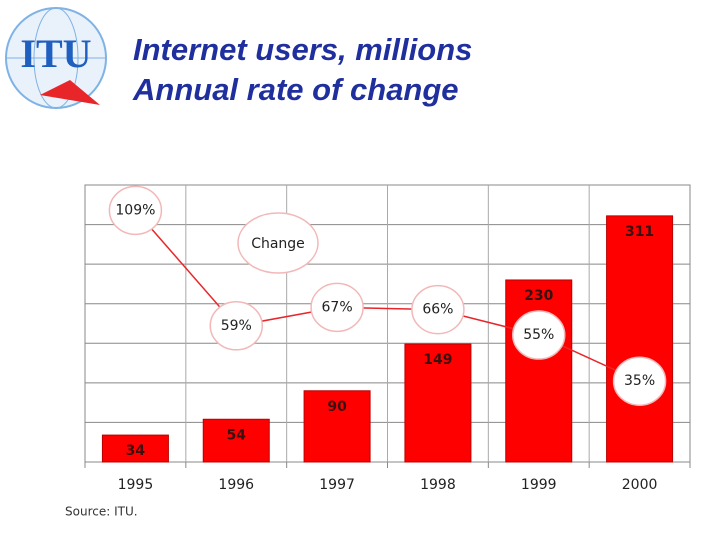 This screenshot has height=540, width=720. Describe the element at coordinates (337, 485) in the screenshot. I see `x-tick-label: 1997` at that location.